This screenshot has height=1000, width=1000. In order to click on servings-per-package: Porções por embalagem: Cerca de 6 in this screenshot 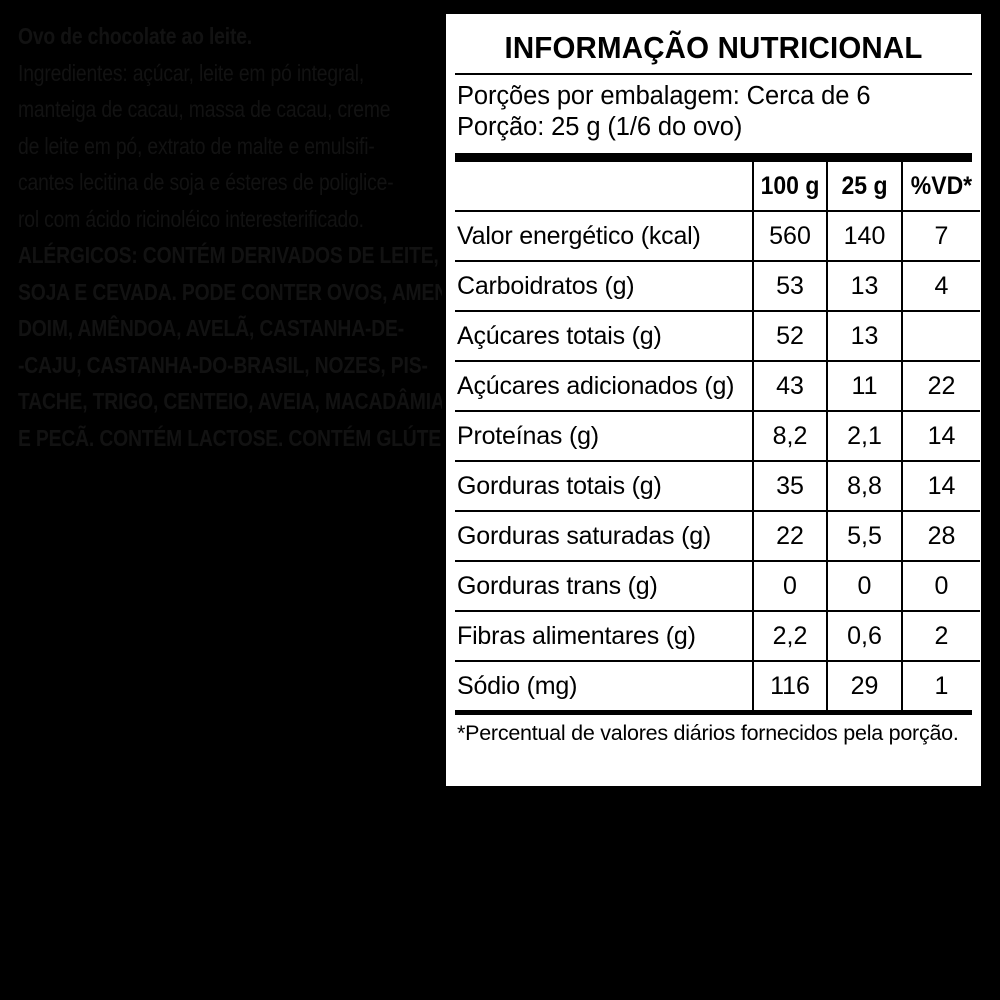, I will do `click(664, 96)`.